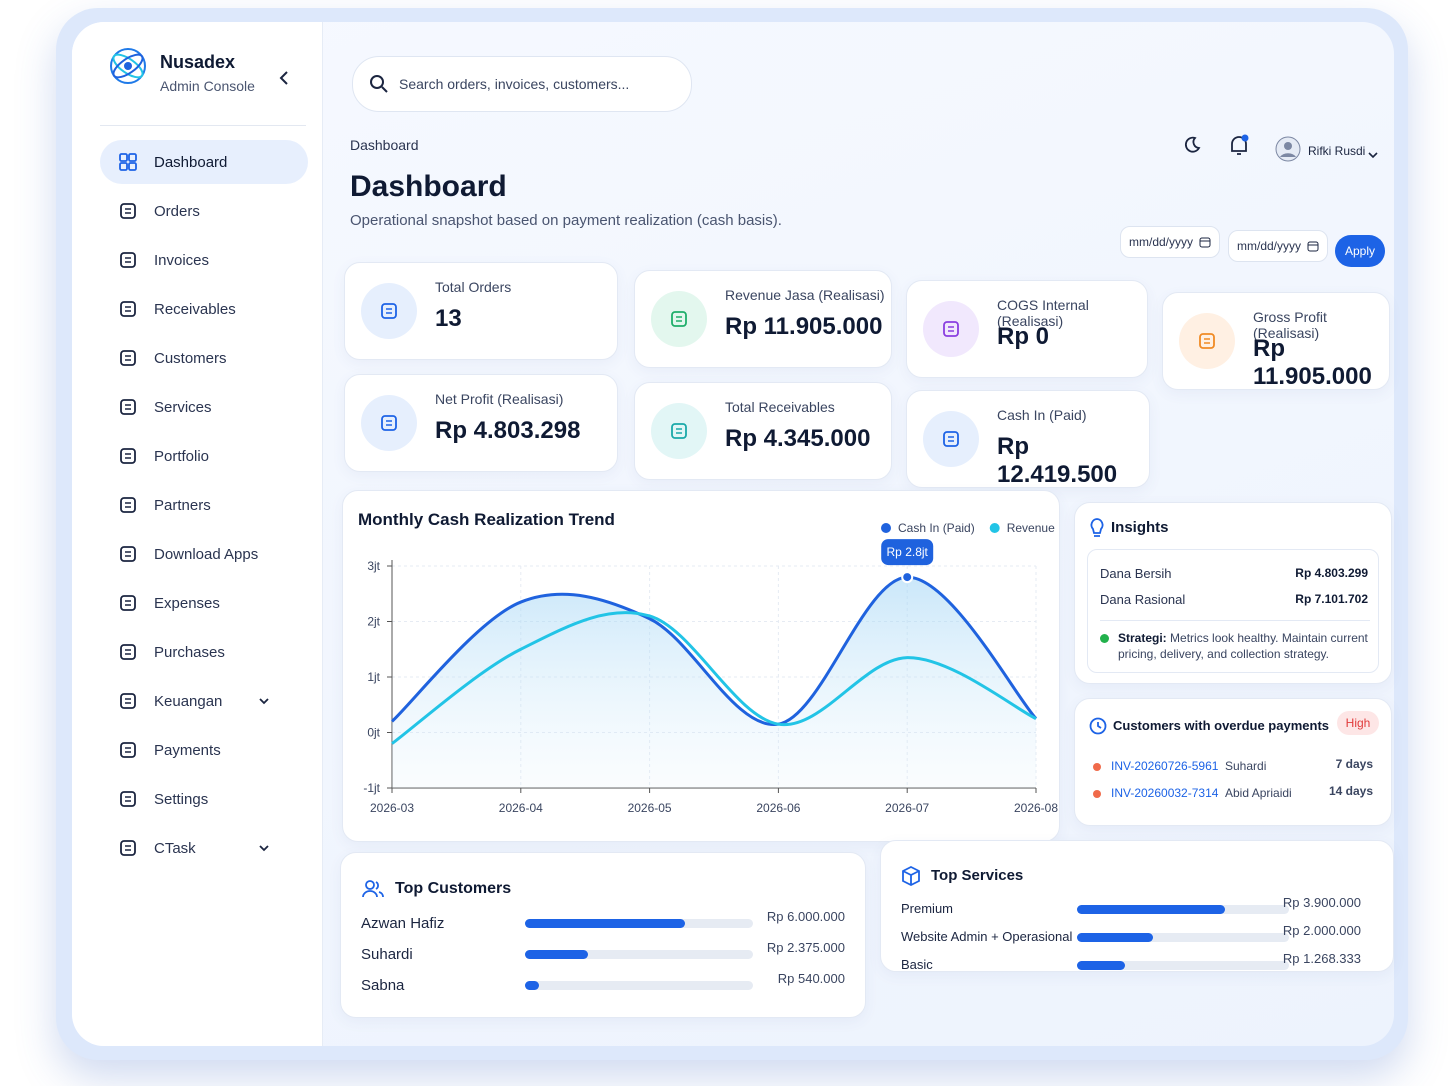 This screenshot has width=1448, height=1086. I want to click on nav-item: Customers, so click(204, 358).